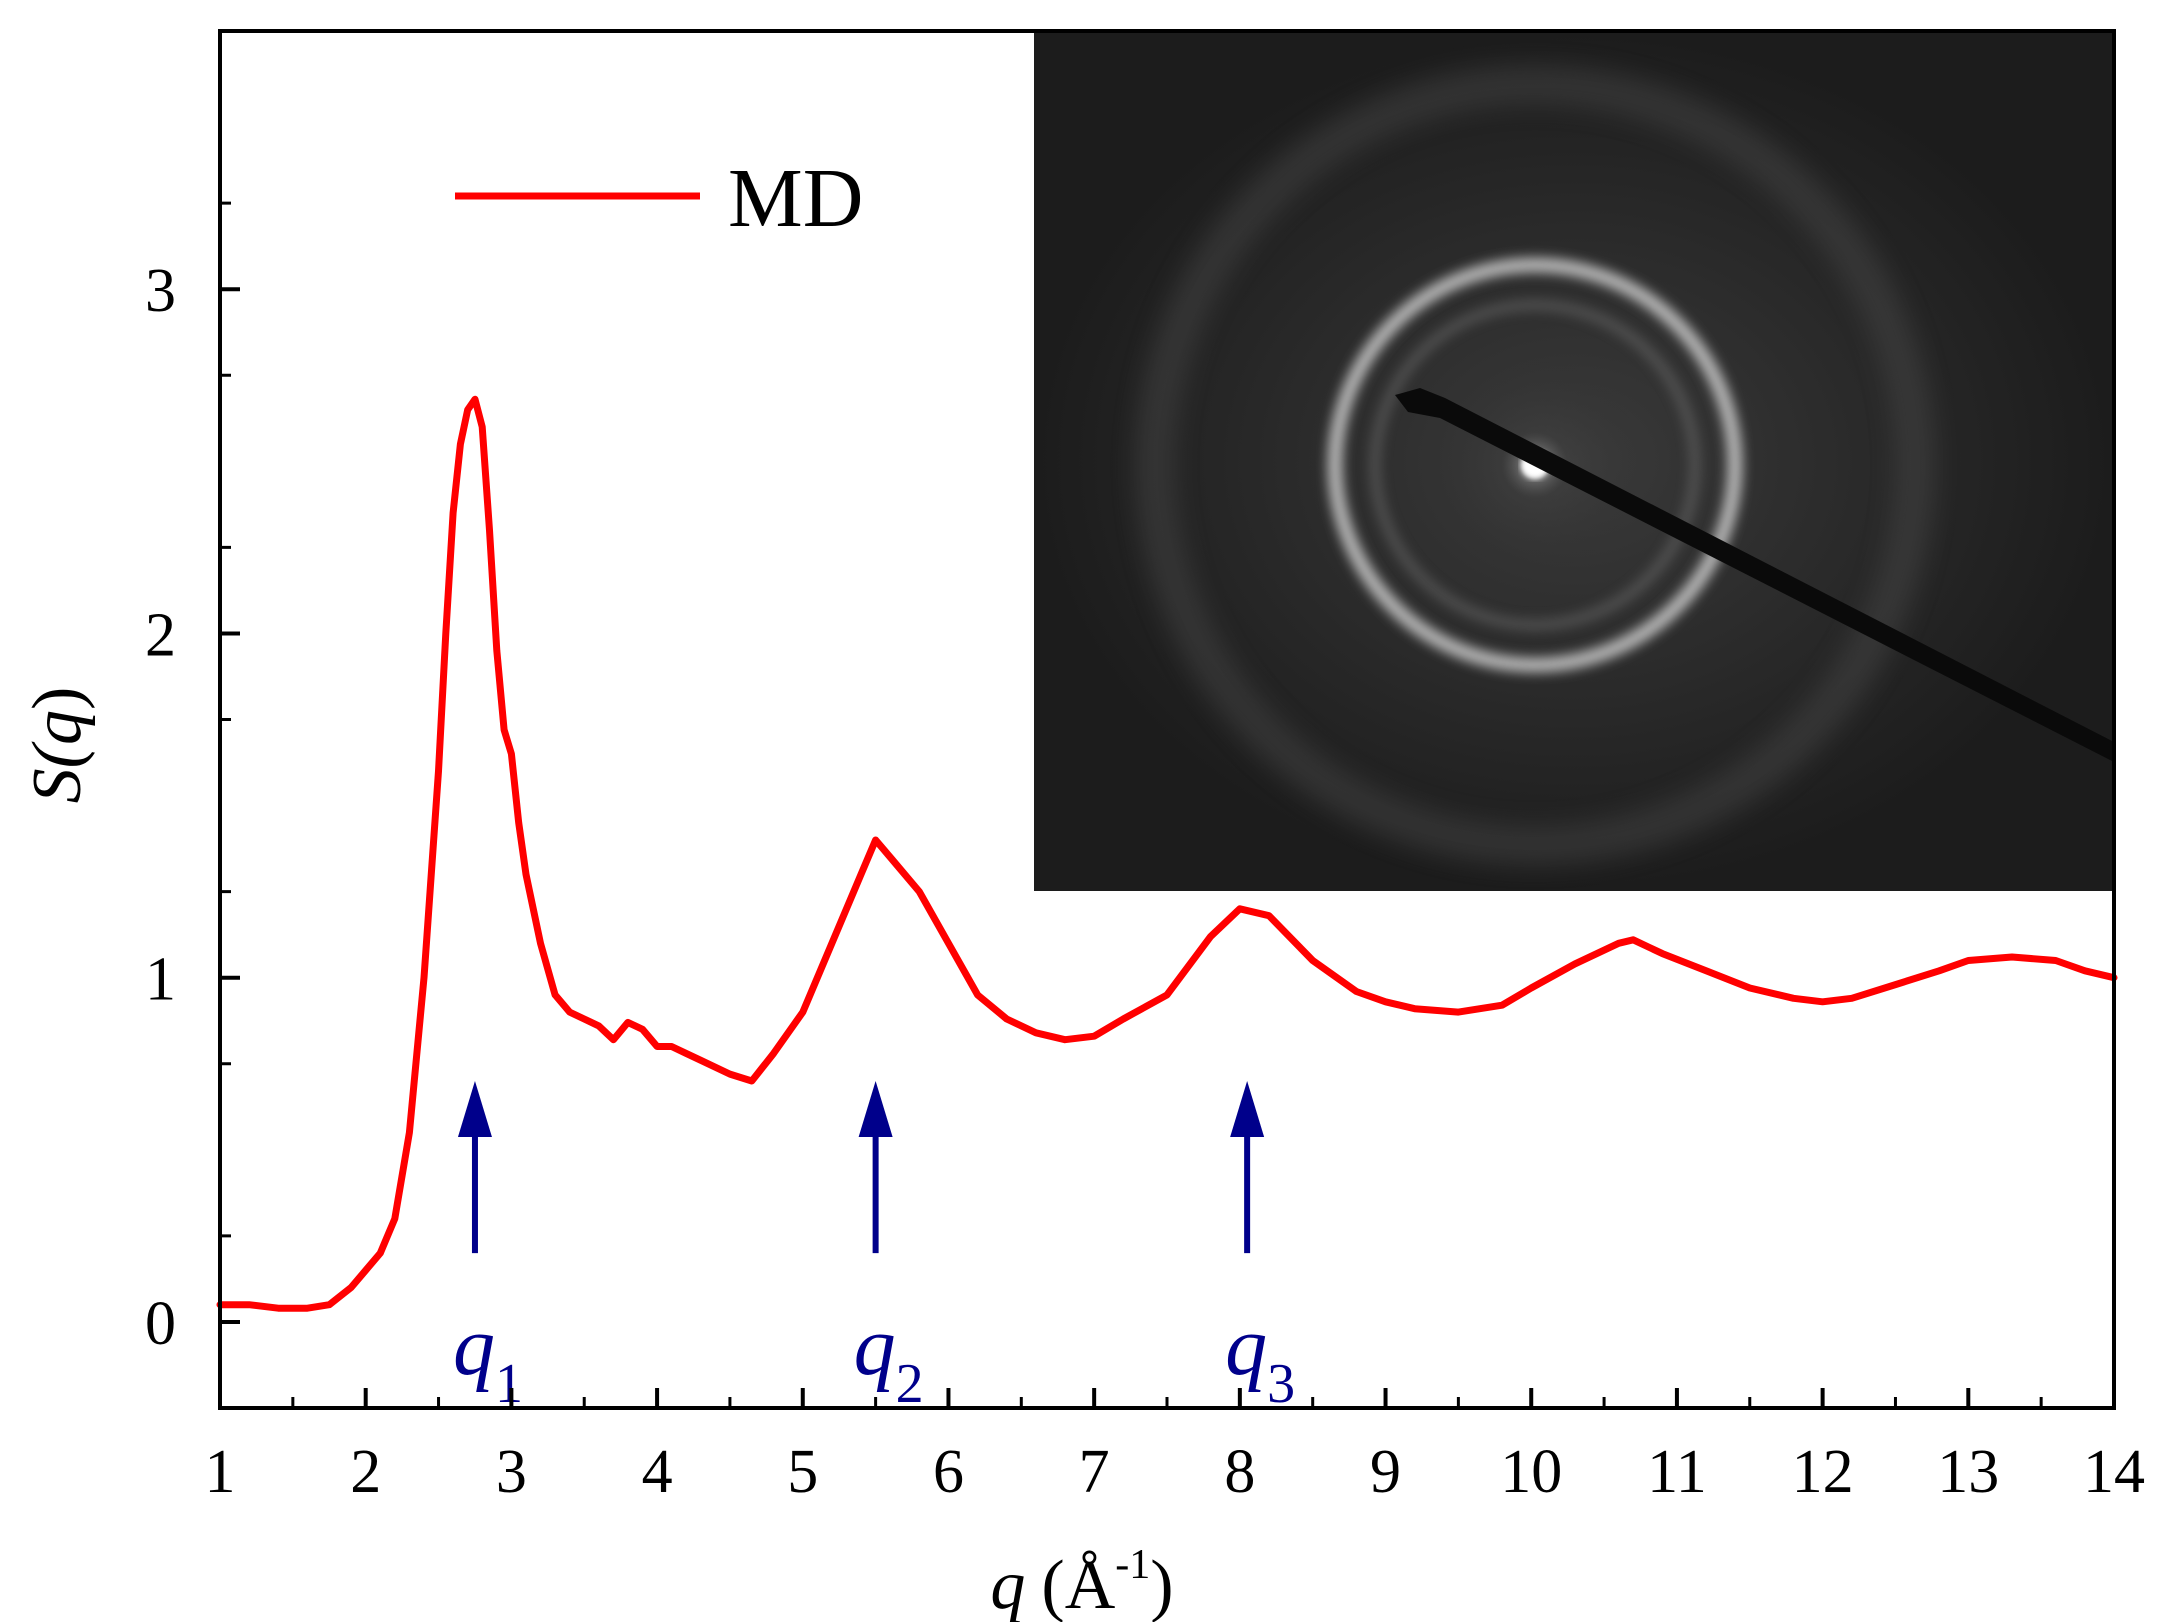  What do you see at coordinates (365, 1472) in the screenshot?
I see `x-tick-label: 2` at bounding box center [365, 1472].